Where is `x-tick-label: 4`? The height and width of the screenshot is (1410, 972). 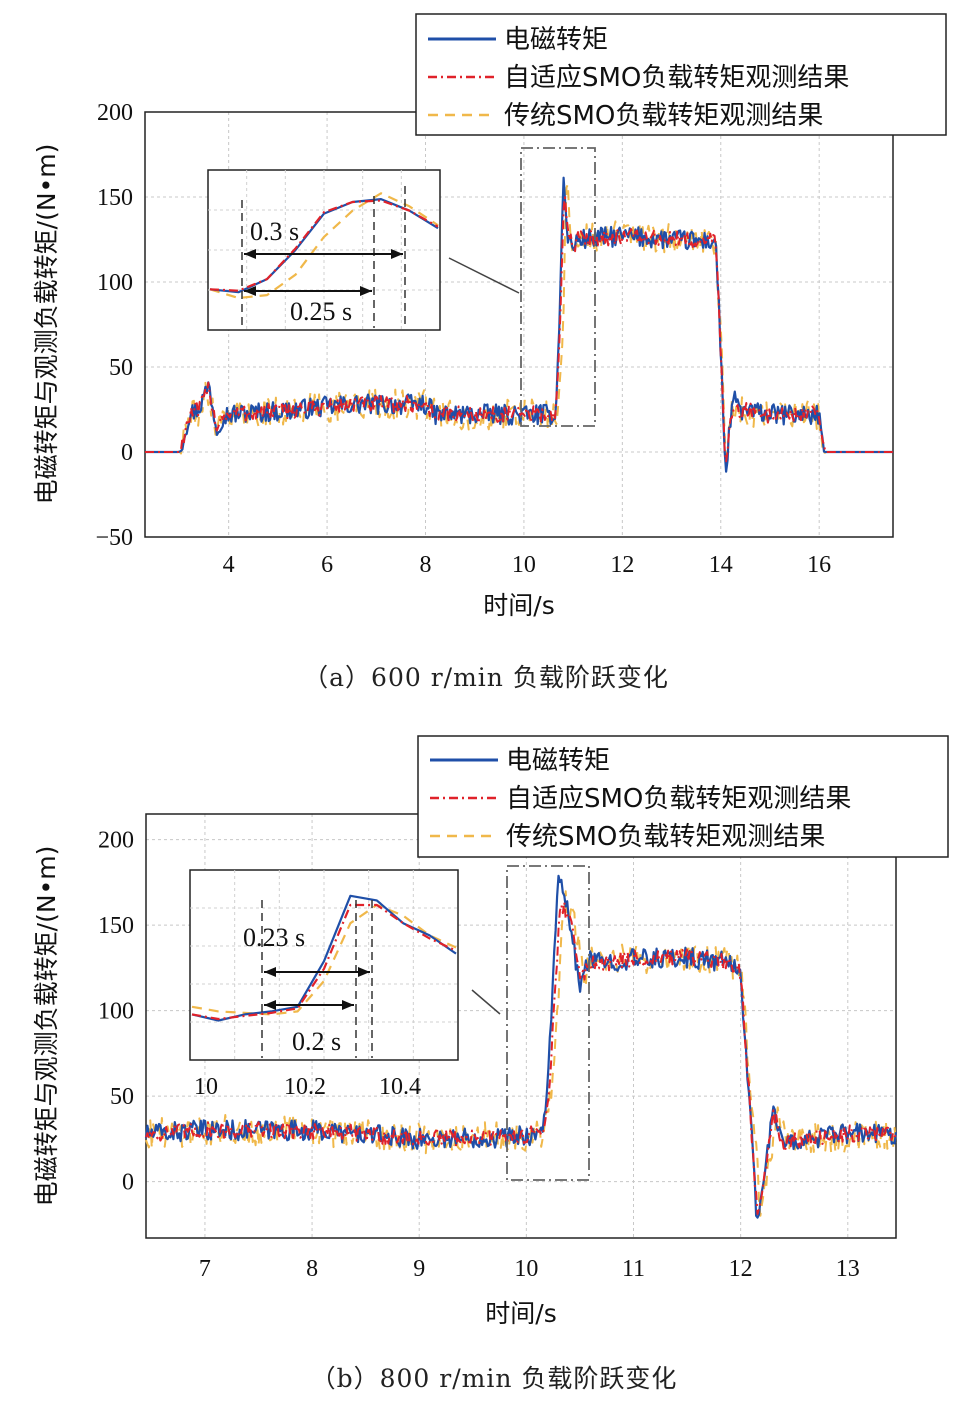 x-tick-label: 4 is located at coordinates (229, 565).